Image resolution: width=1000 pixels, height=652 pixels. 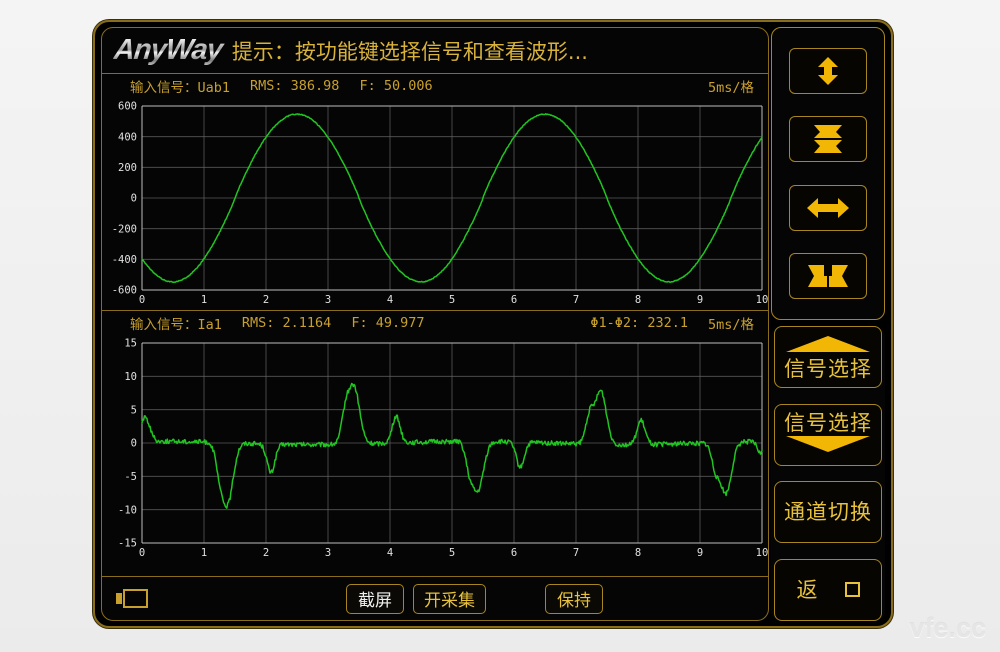 I want to click on channel2-rms: RMS: 2.1164, so click(x=286, y=323).